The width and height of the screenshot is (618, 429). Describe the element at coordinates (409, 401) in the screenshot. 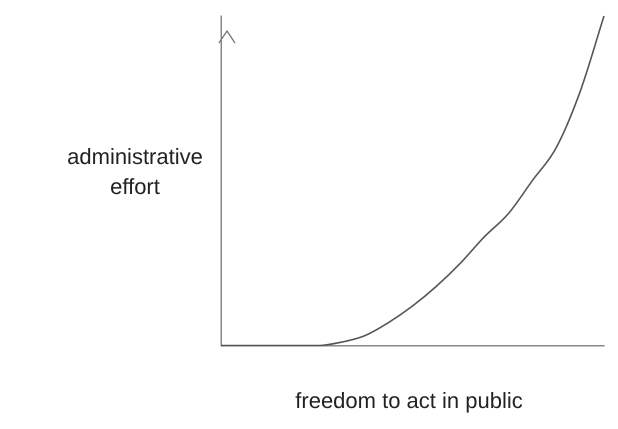

I see `x-axis-title: freedom to act in public` at that location.